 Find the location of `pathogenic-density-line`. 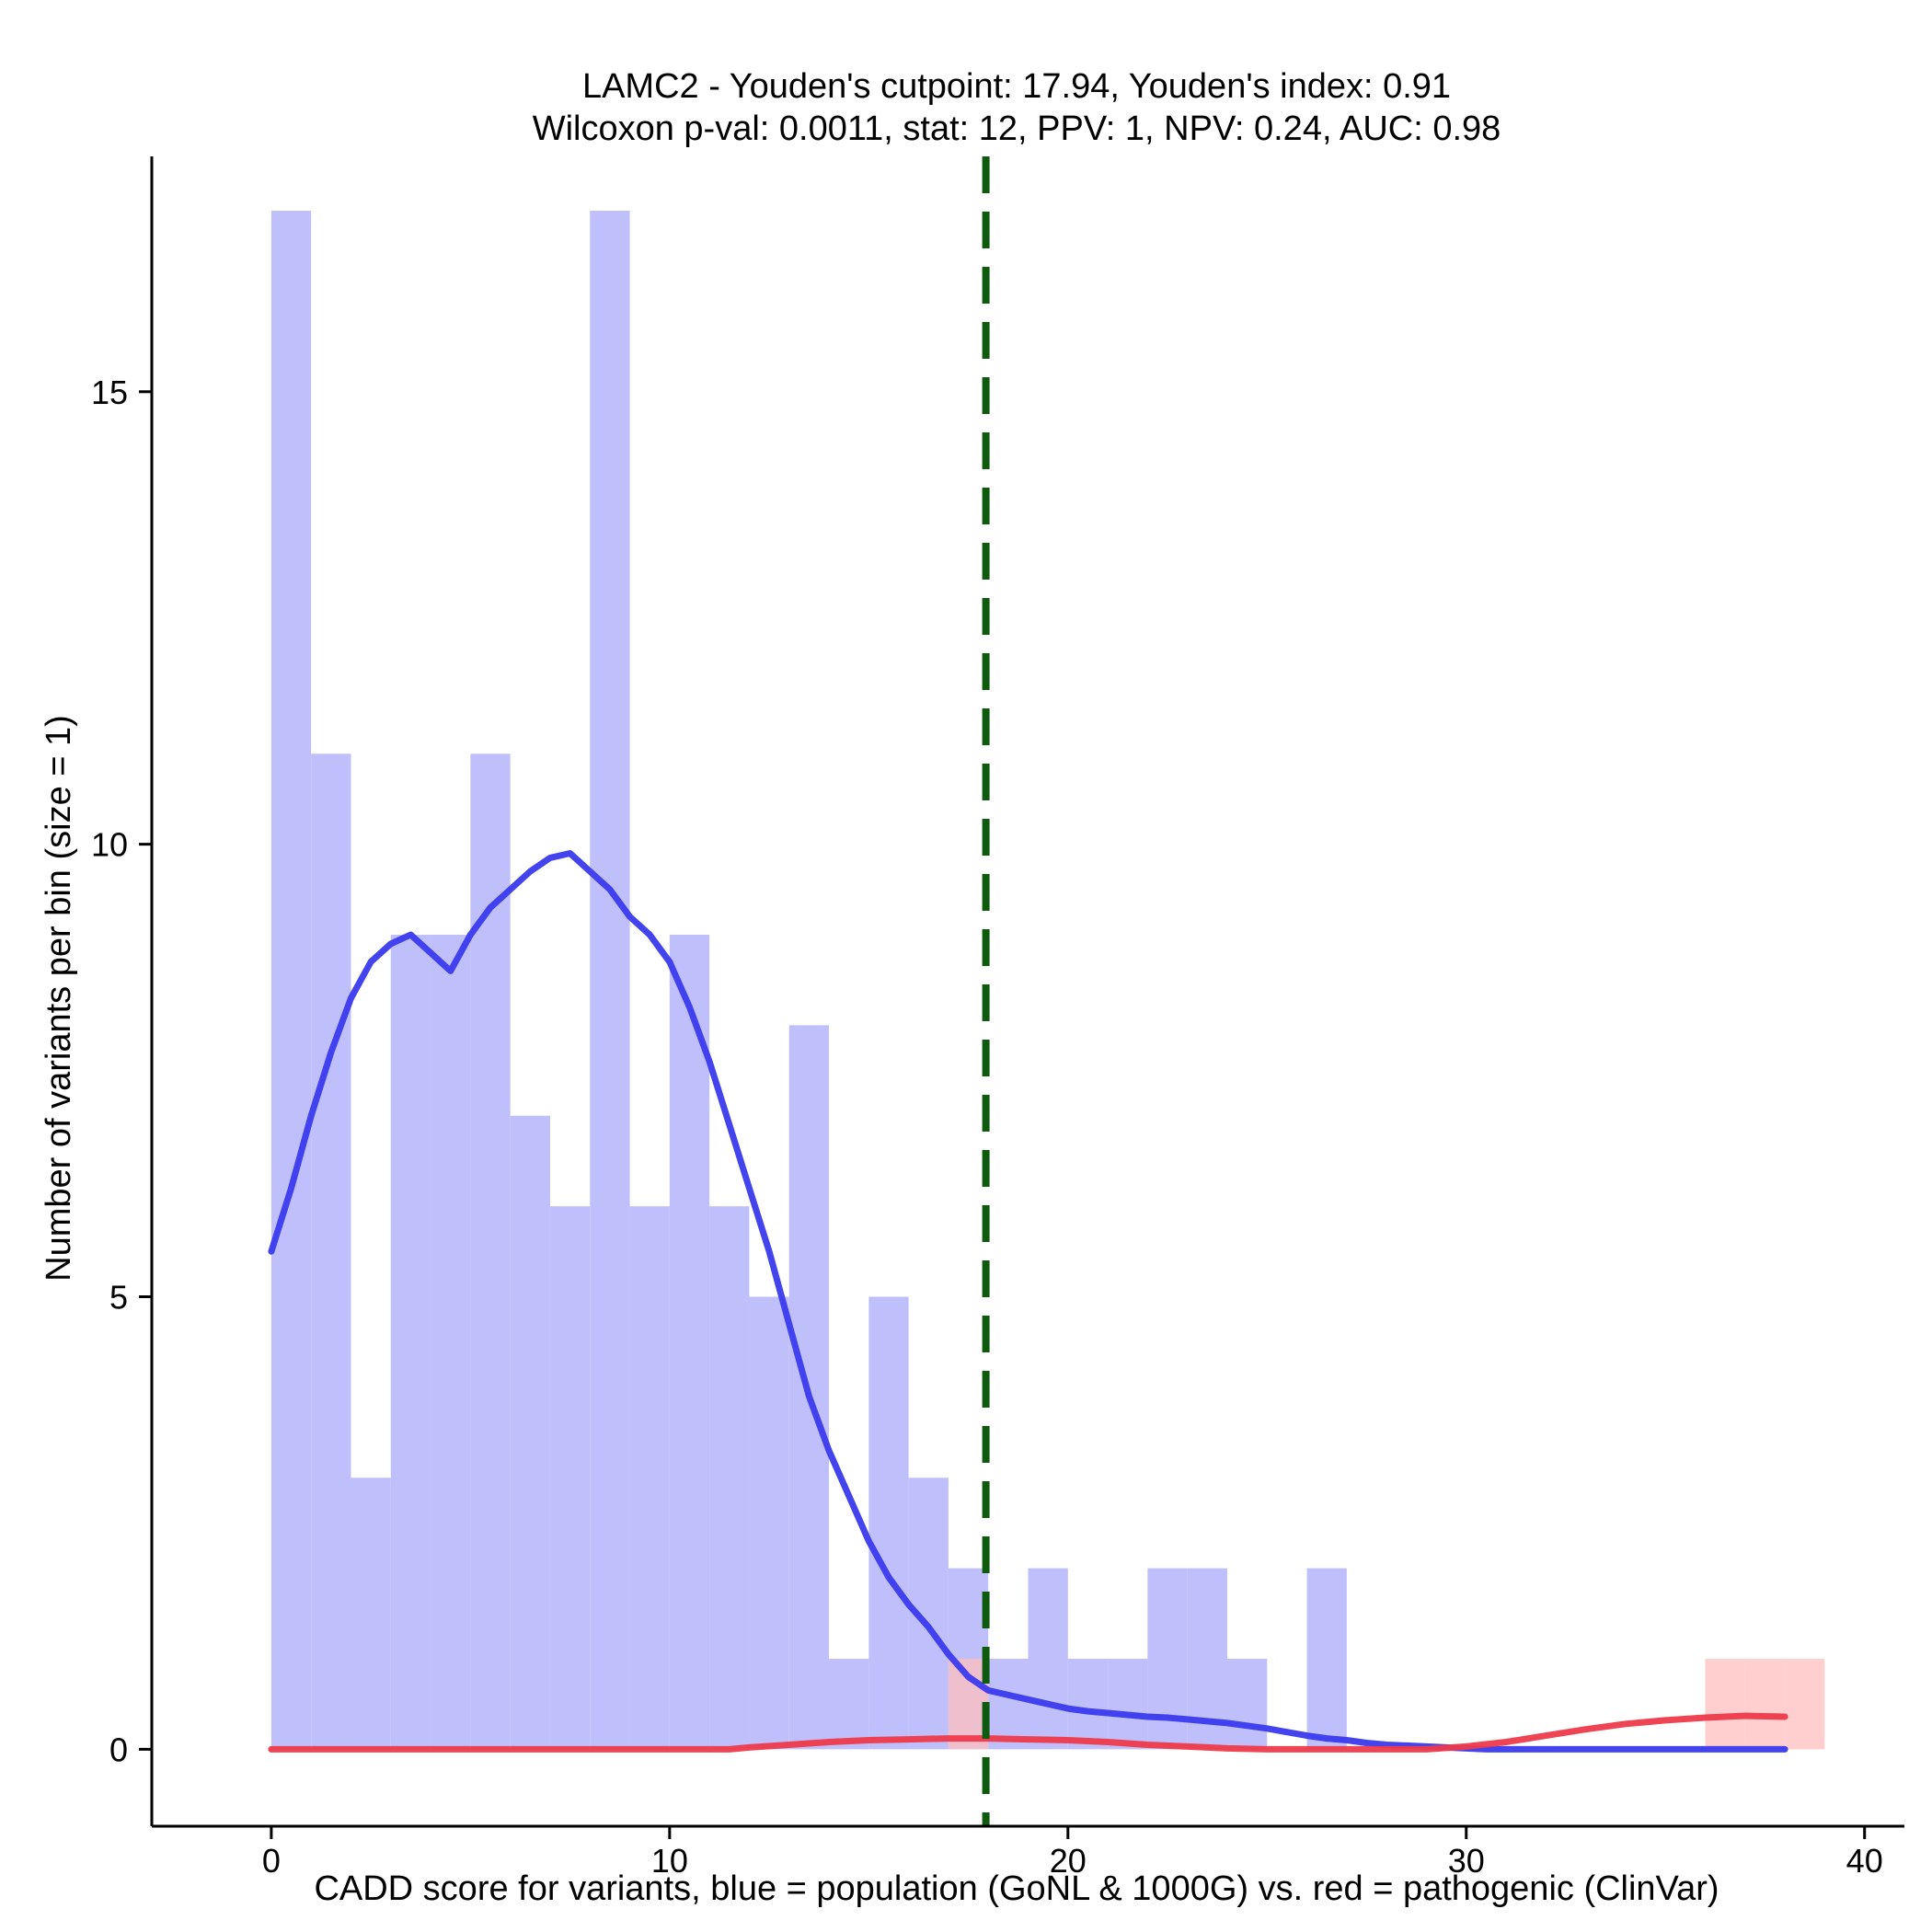

pathogenic-density-line is located at coordinates (1028, 1732).